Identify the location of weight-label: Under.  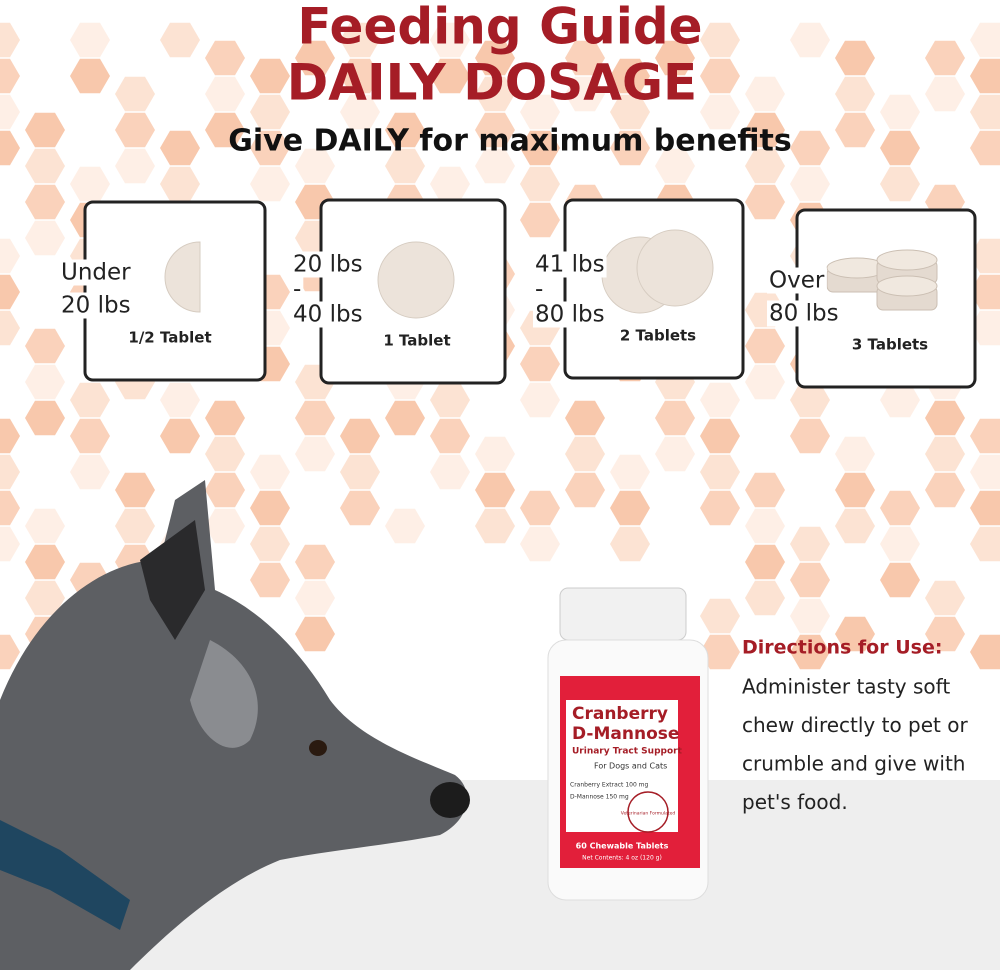
(96, 273).